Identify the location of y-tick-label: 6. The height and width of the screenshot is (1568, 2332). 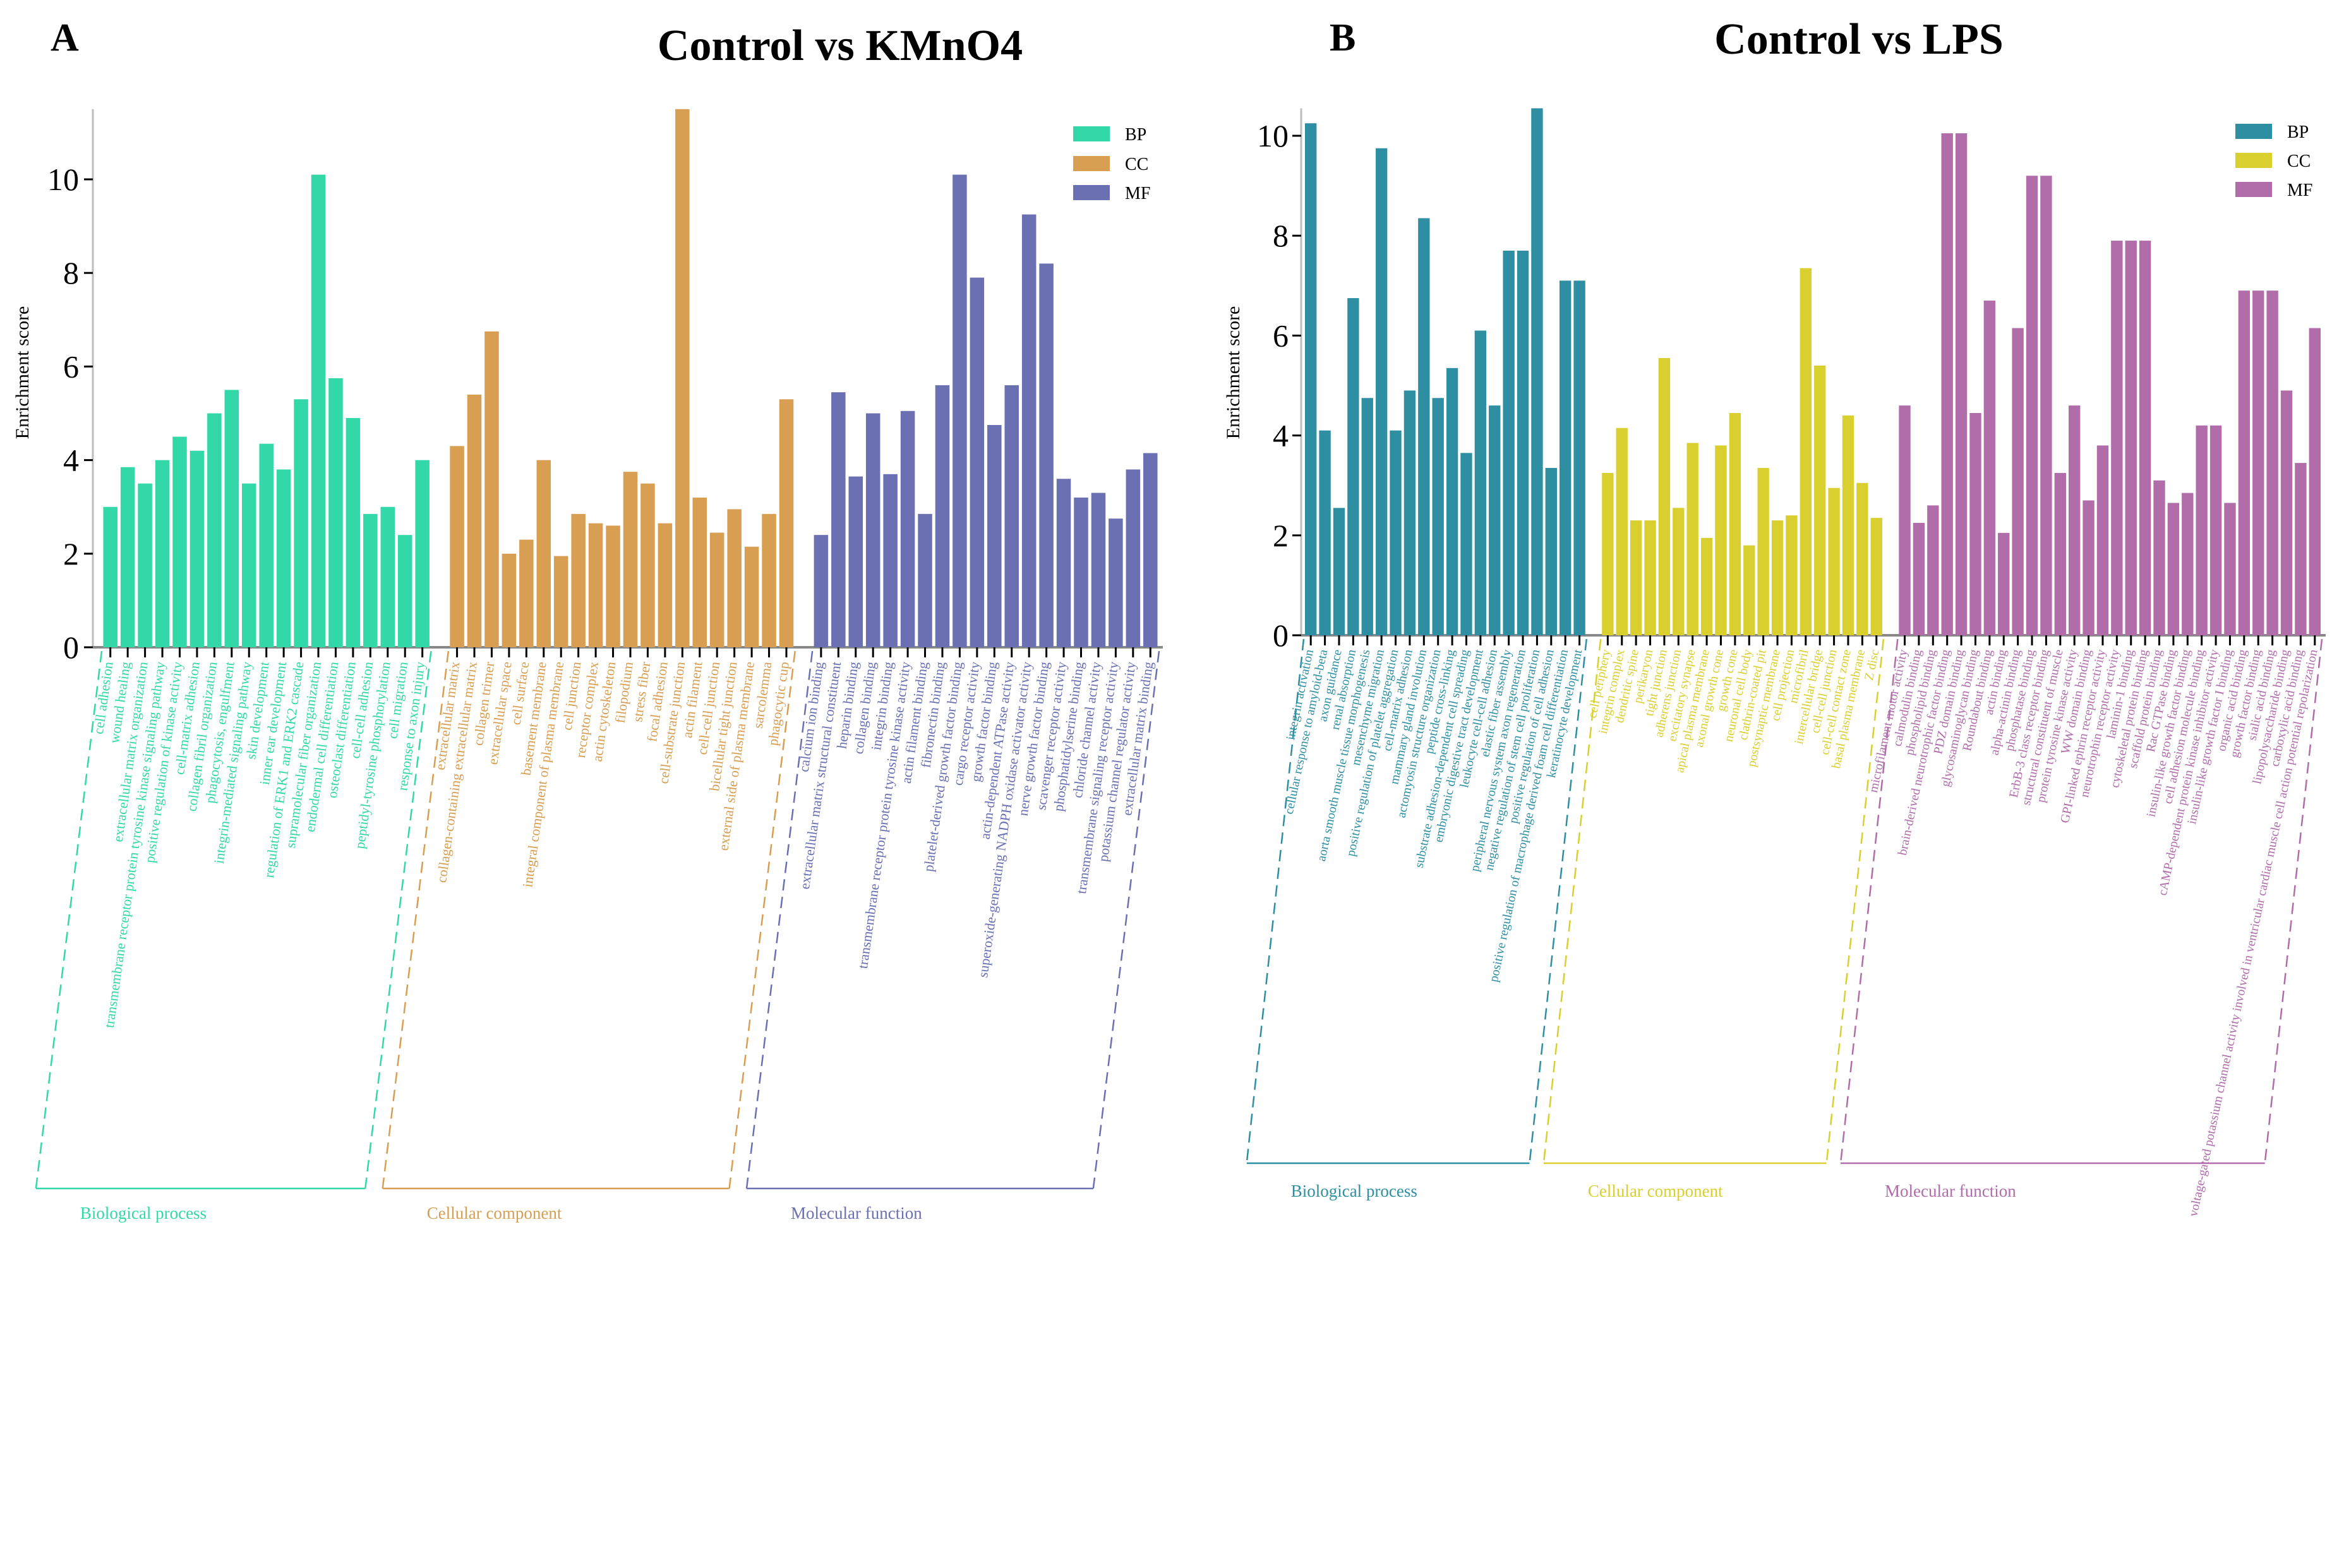
(71, 366).